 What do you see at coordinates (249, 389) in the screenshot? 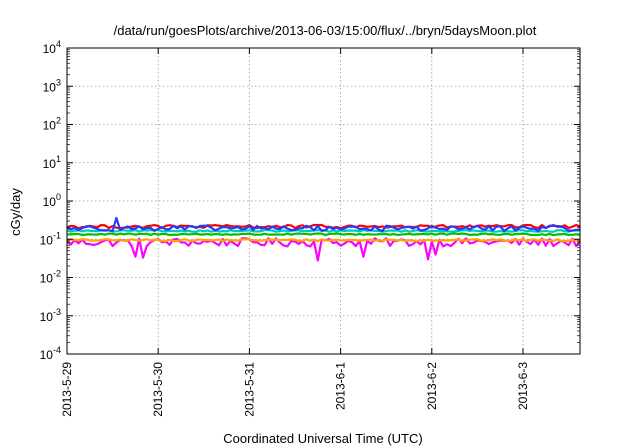
I see `x-tick-label: 2013-5-31` at bounding box center [249, 389].